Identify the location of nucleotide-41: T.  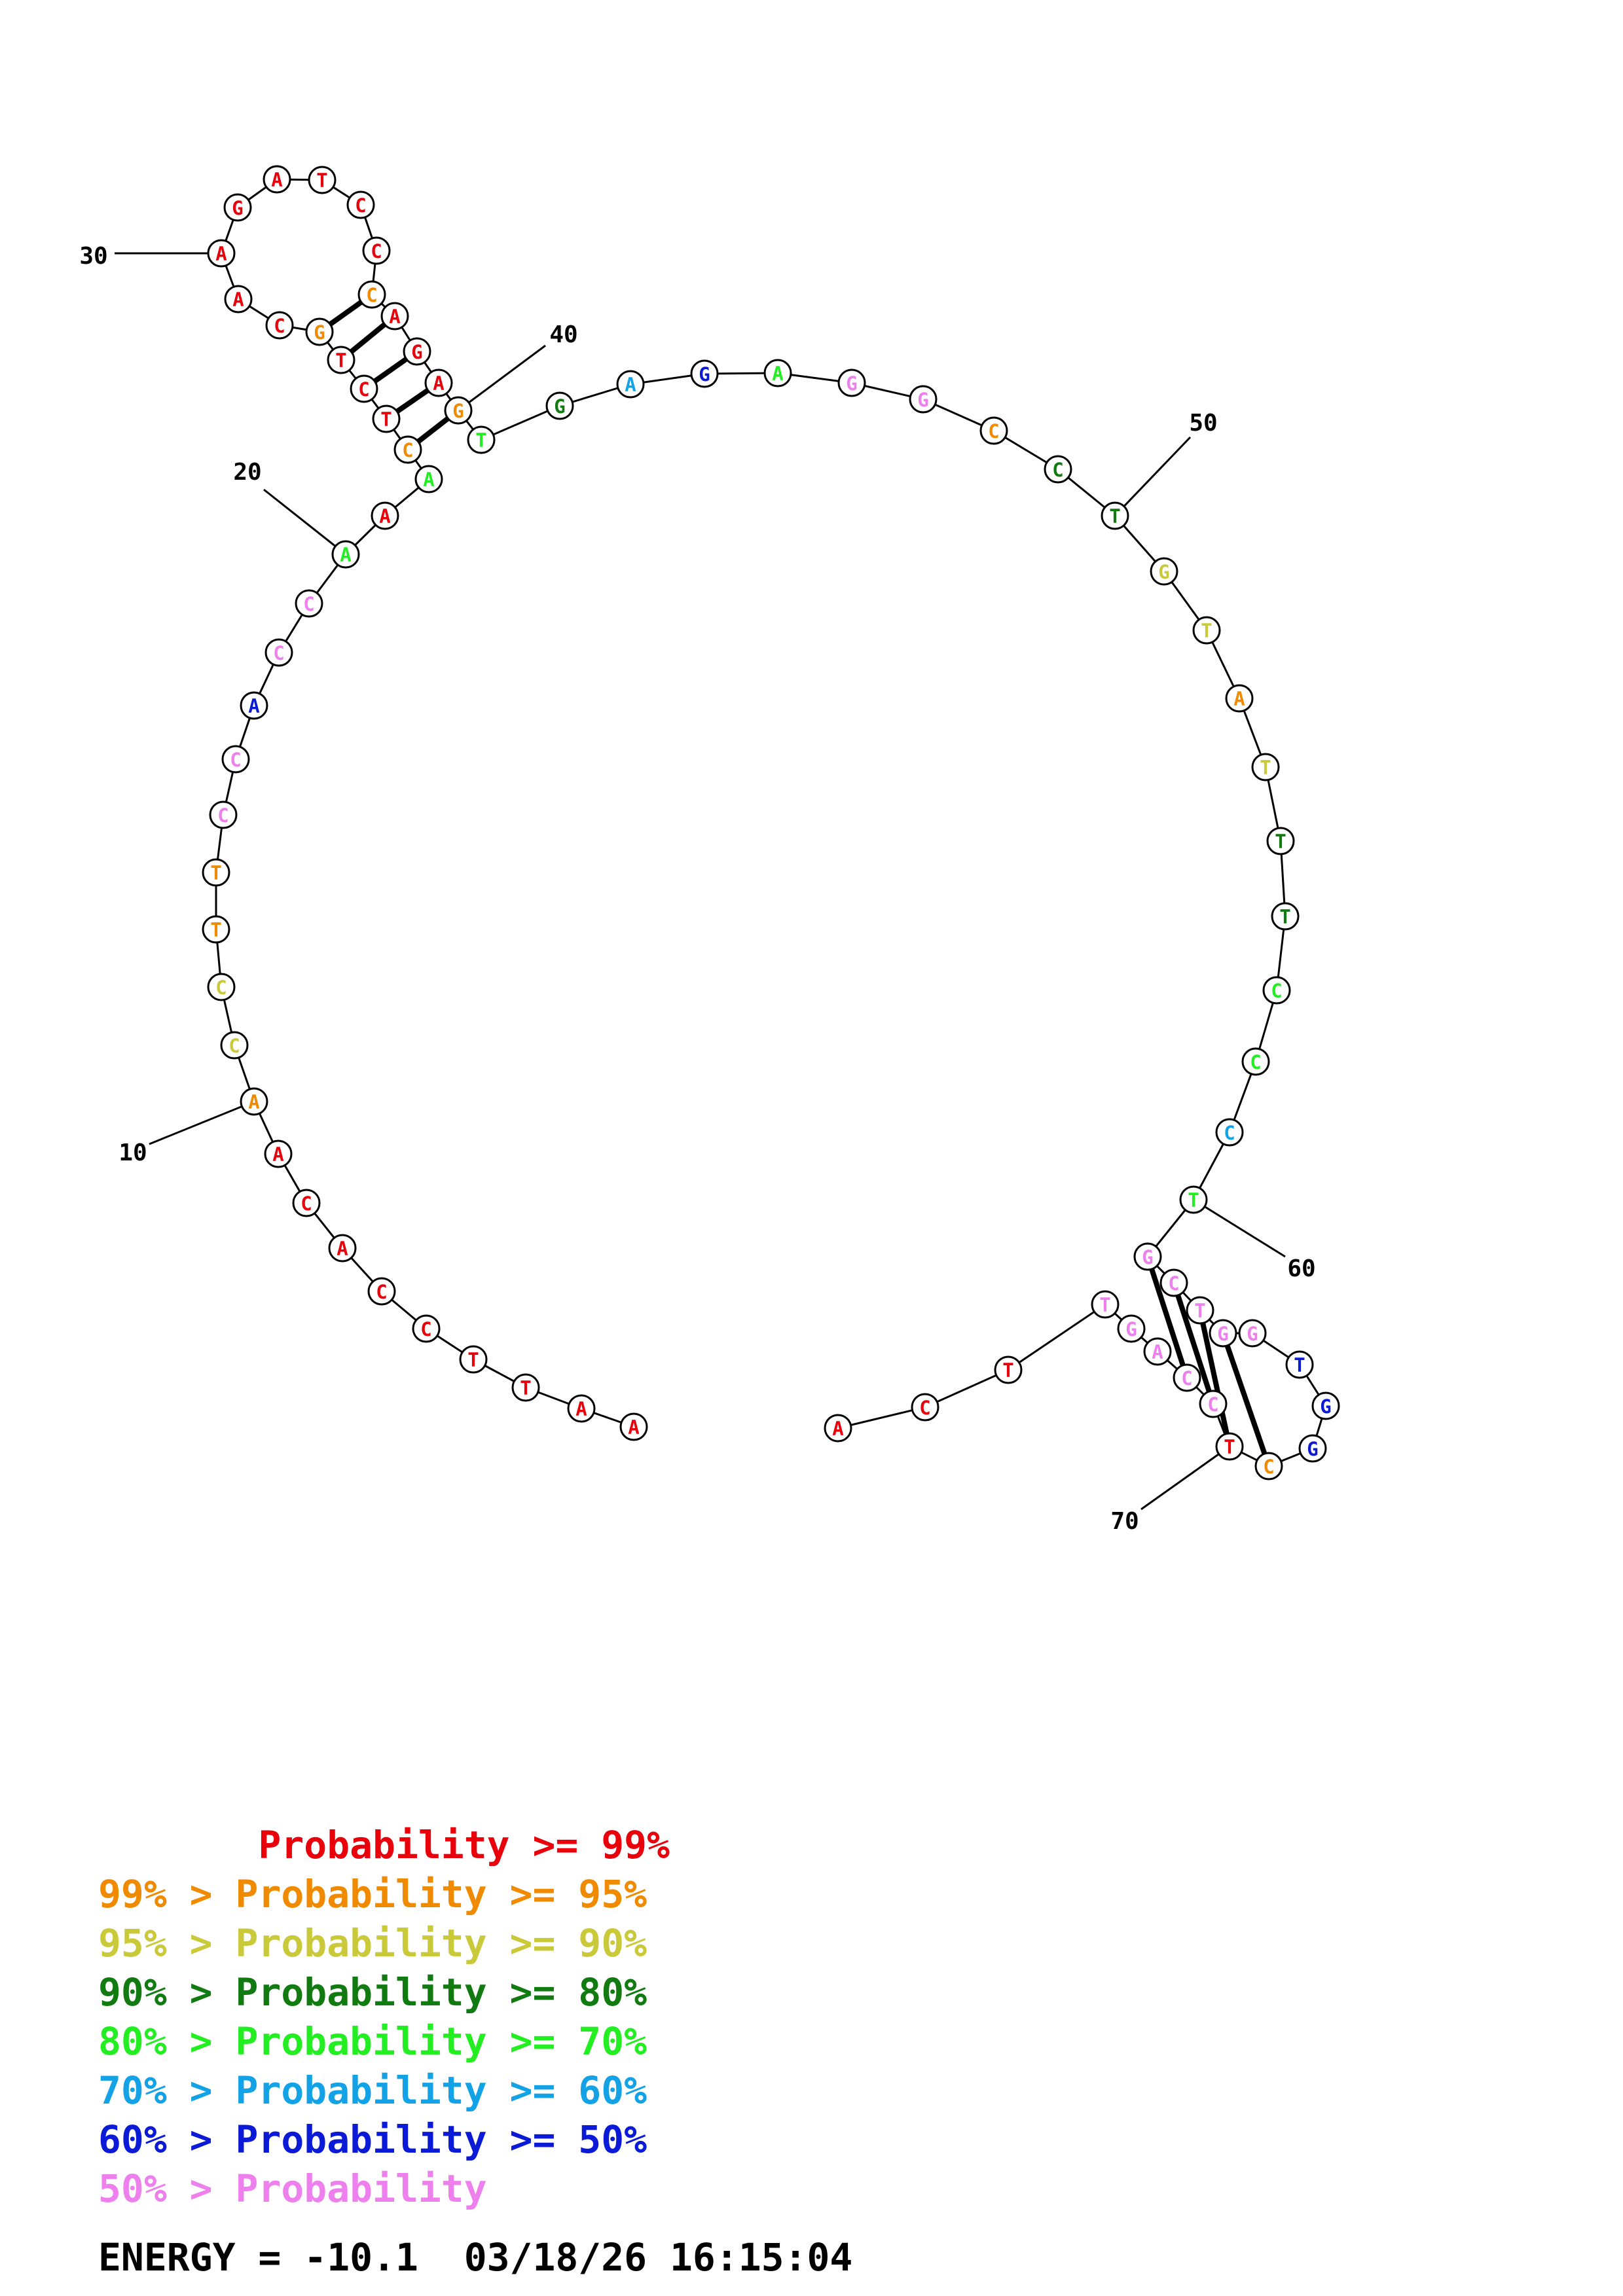
(481, 439).